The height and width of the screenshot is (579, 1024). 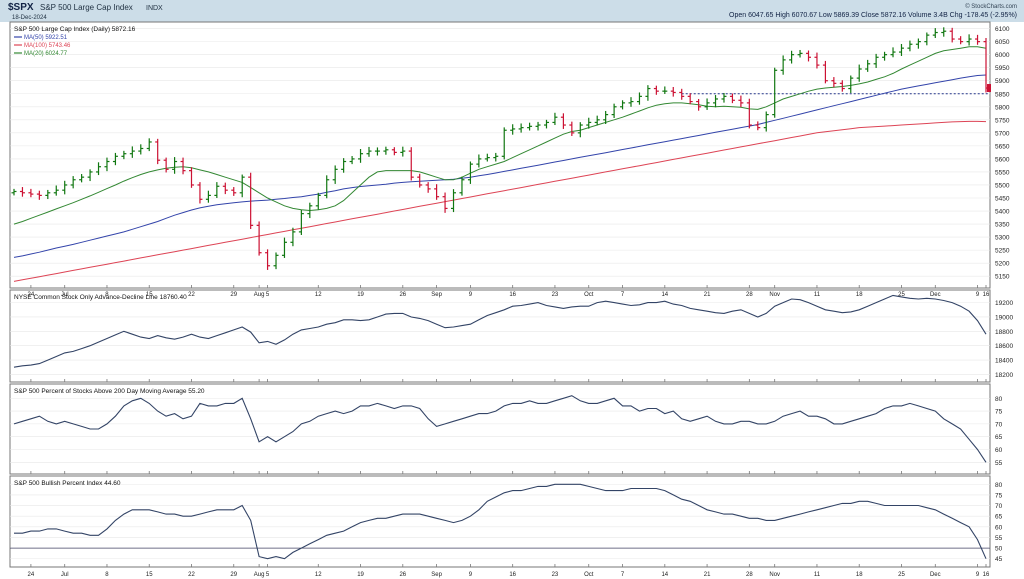 I want to click on x-tick-label-bottom: 5, so click(x=268, y=575).